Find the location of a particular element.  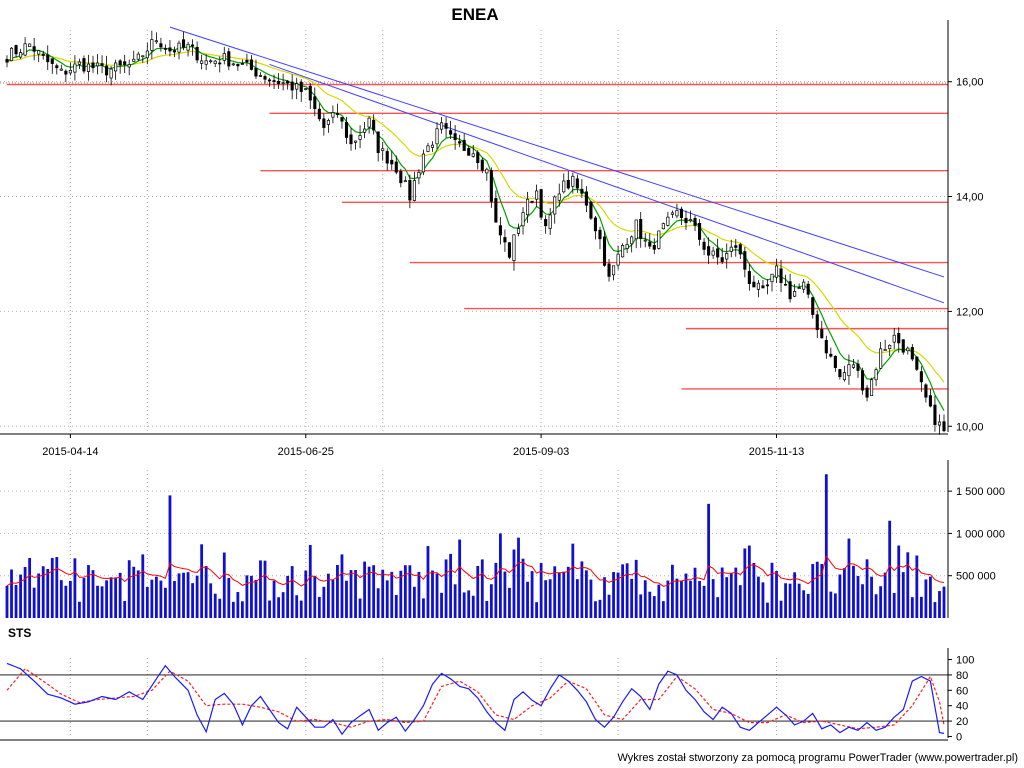

volume-y-tick-label: 500 000 is located at coordinates (976, 577).